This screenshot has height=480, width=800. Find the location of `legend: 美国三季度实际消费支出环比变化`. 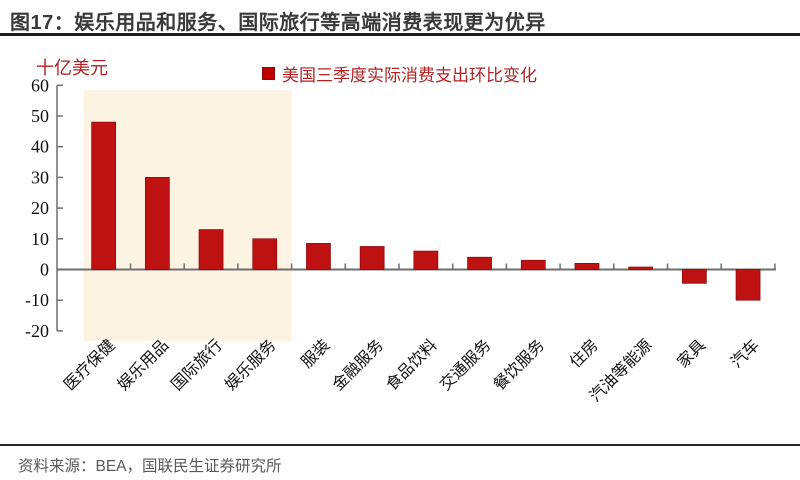

legend: 美国三季度实际消费支出环比变化 is located at coordinates (399, 73).